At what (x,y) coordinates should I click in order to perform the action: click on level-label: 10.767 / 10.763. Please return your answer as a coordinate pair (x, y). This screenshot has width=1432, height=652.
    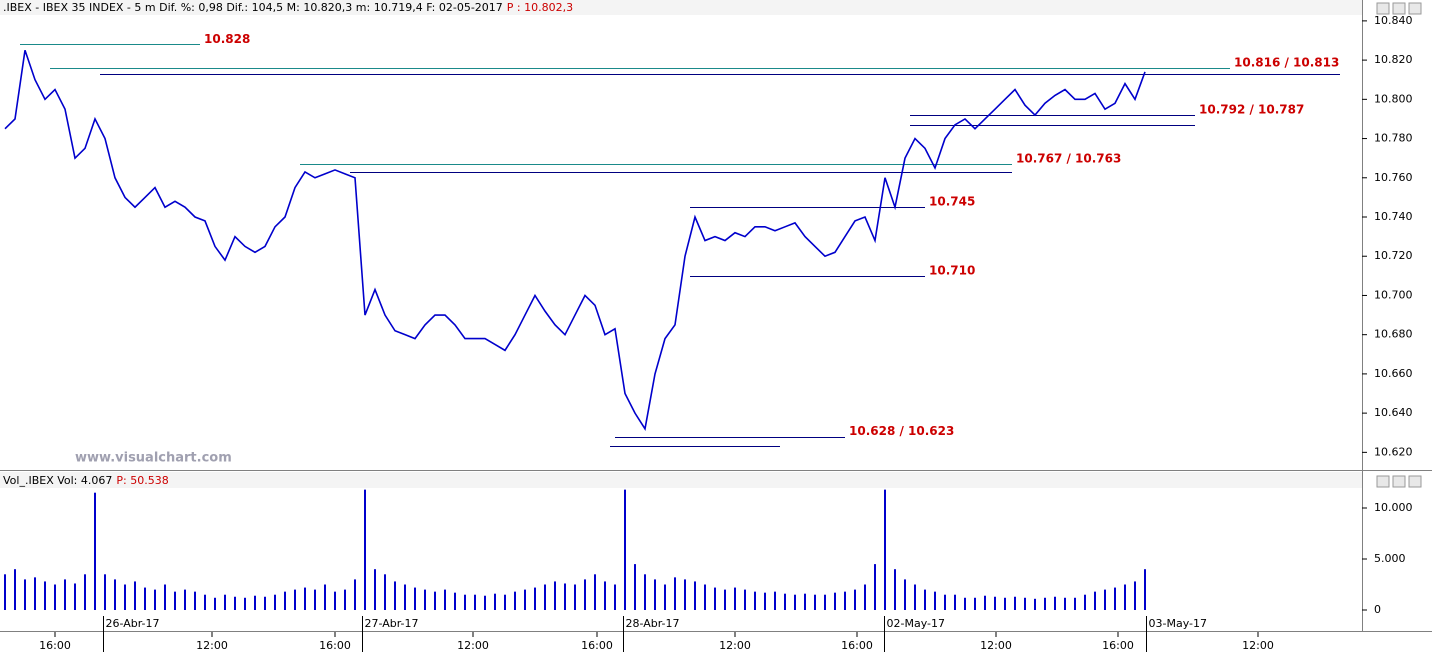
    Looking at the image, I should click on (1068, 159).